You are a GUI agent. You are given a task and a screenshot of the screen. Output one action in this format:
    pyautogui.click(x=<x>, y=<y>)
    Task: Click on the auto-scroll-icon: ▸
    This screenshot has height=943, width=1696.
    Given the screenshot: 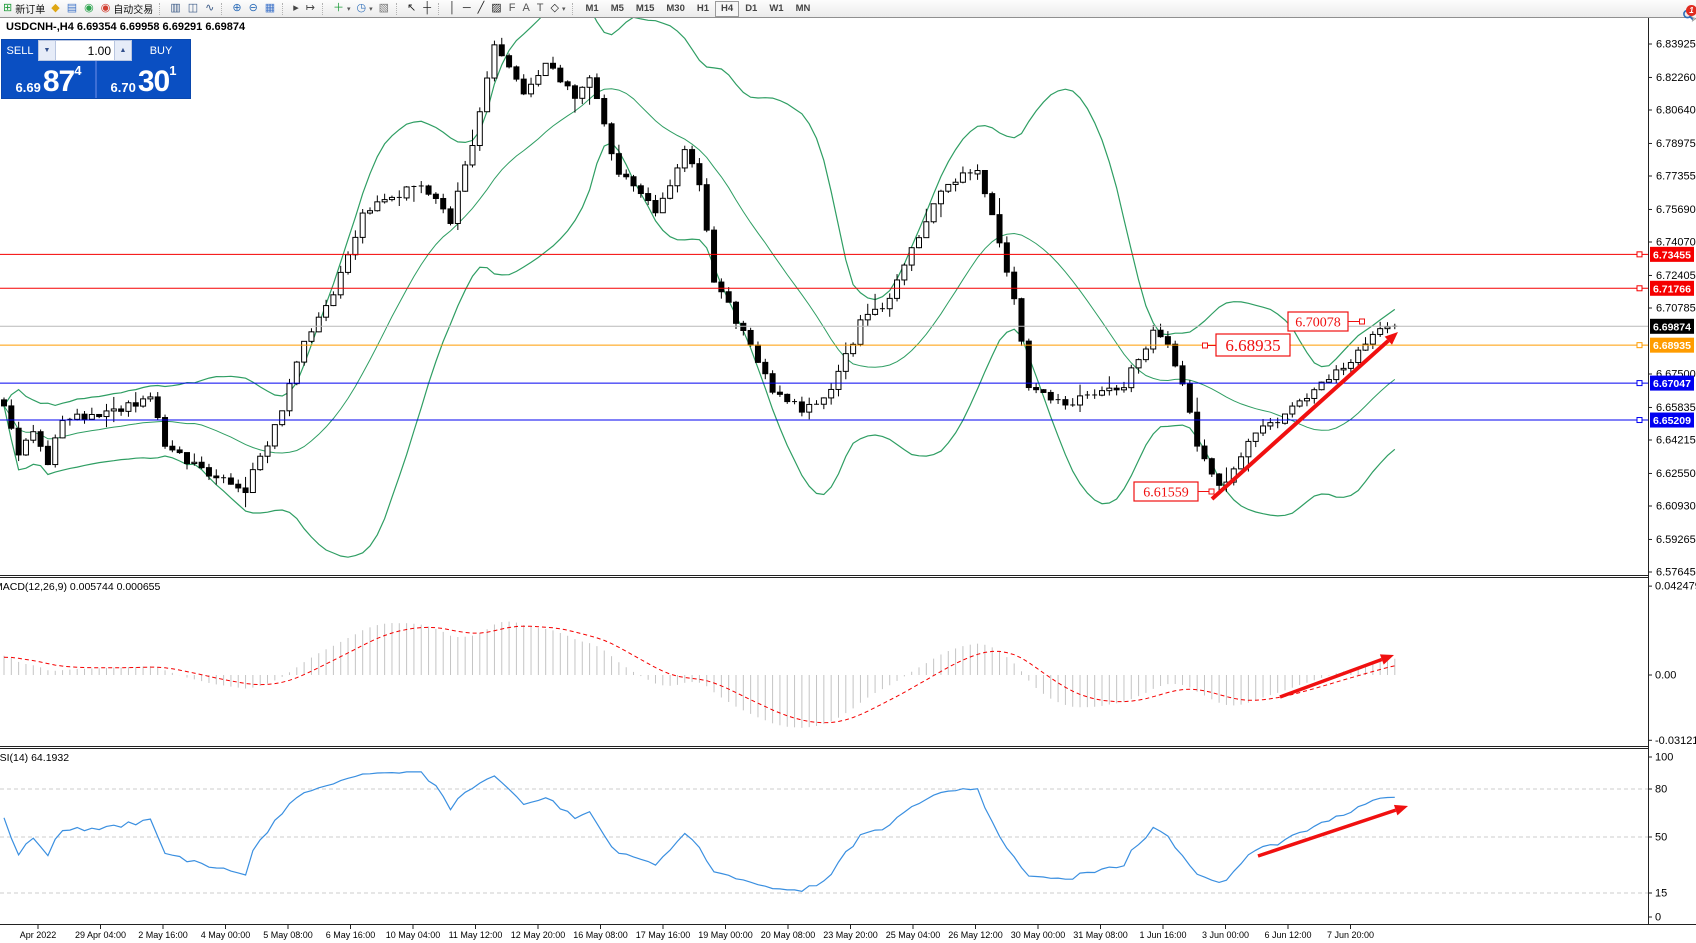 What is the action you would take?
    pyautogui.click(x=296, y=8)
    